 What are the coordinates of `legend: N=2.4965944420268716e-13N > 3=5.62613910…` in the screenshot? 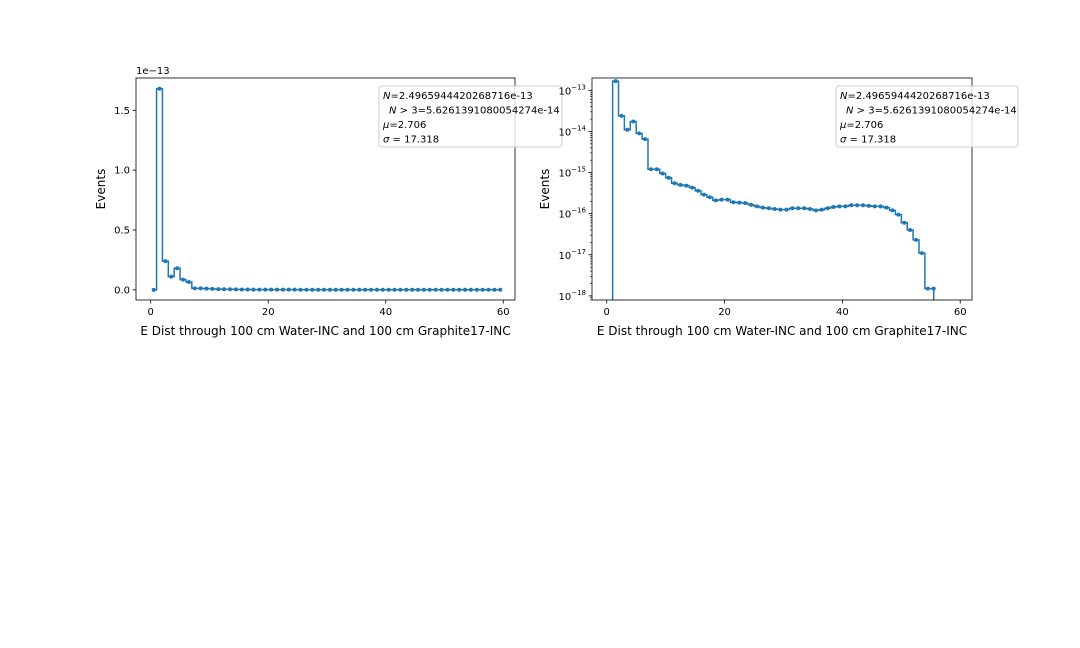 It's located at (470, 116).